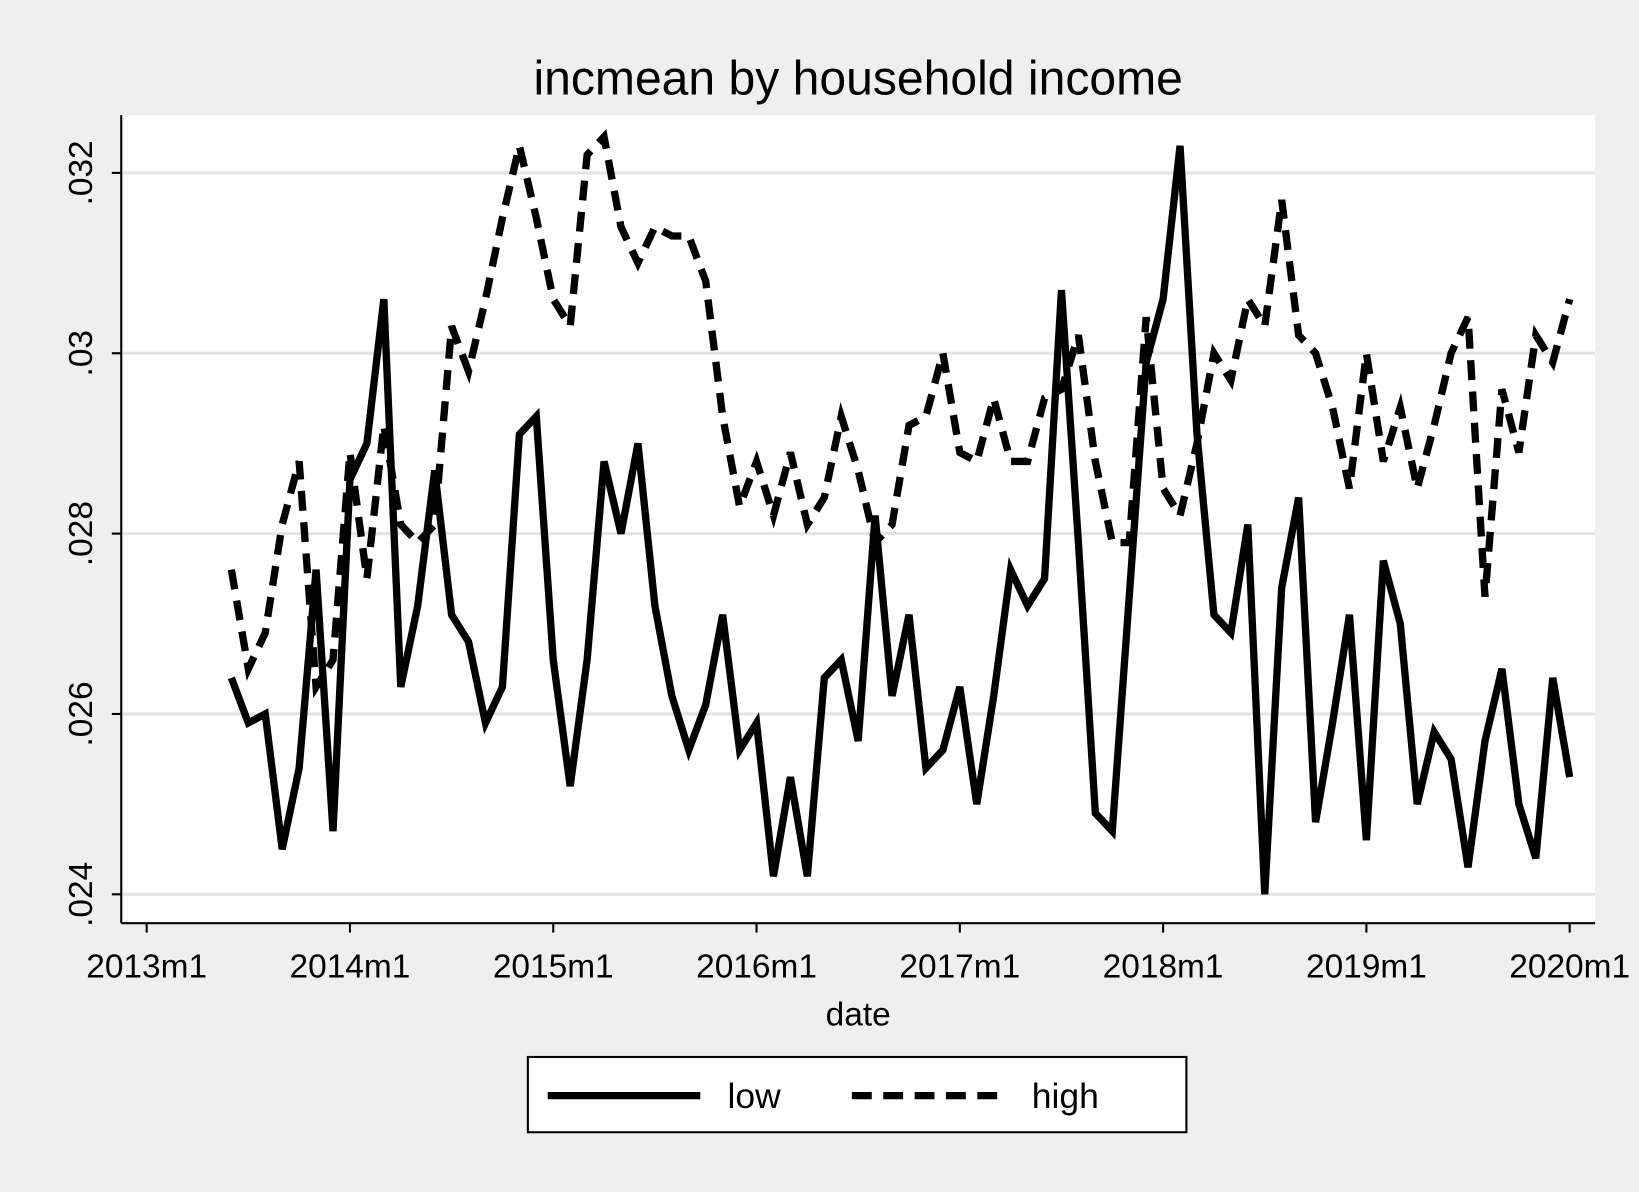 The height and width of the screenshot is (1192, 1639). Describe the element at coordinates (553, 967) in the screenshot. I see `x-tick-label: 2015m1` at that location.